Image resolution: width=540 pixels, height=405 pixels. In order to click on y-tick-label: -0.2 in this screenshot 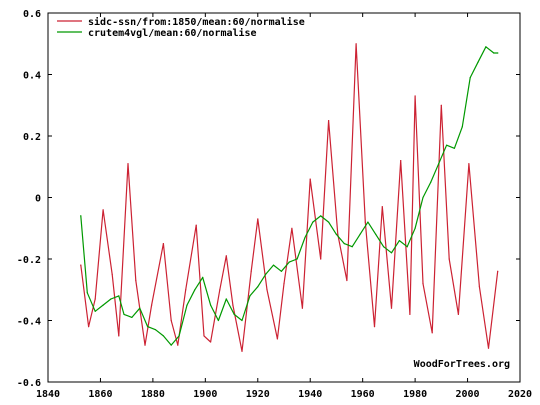, I will do `click(29, 260)`.